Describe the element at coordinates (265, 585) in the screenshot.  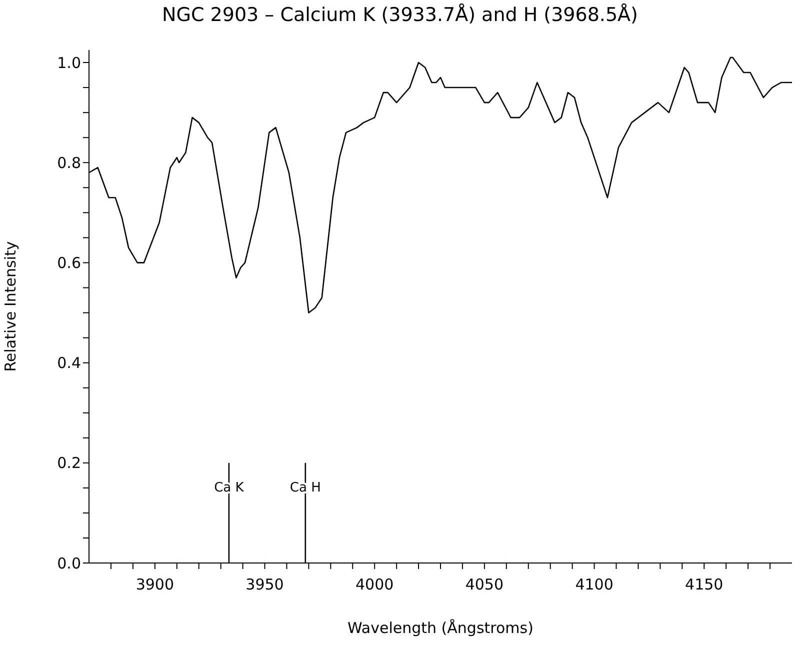
I see `x-tick-label: 3950` at that location.